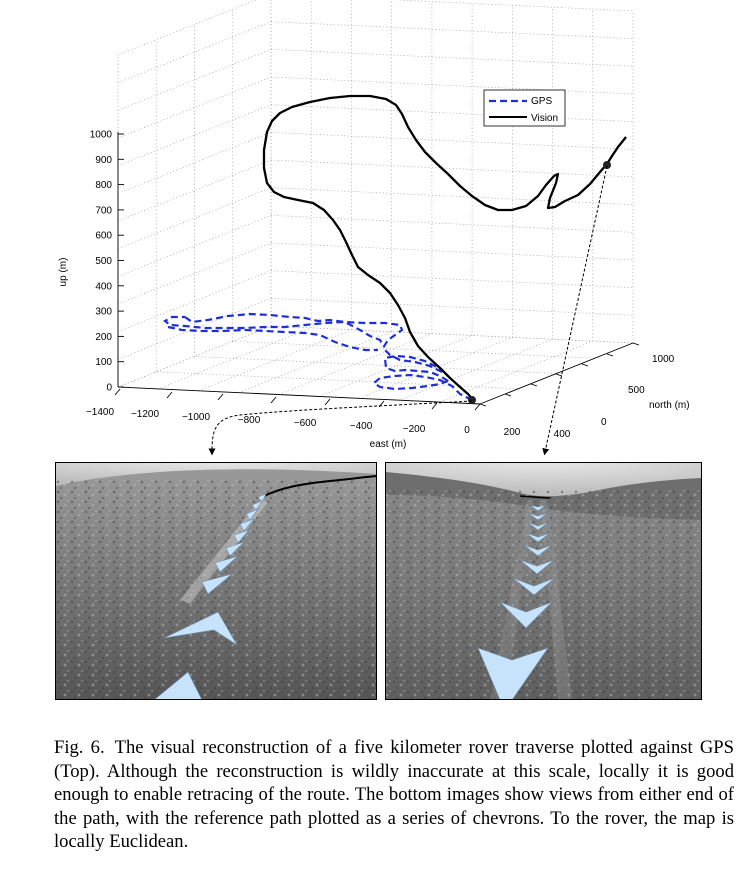  I want to click on east-tick-label: 0, so click(467, 430).